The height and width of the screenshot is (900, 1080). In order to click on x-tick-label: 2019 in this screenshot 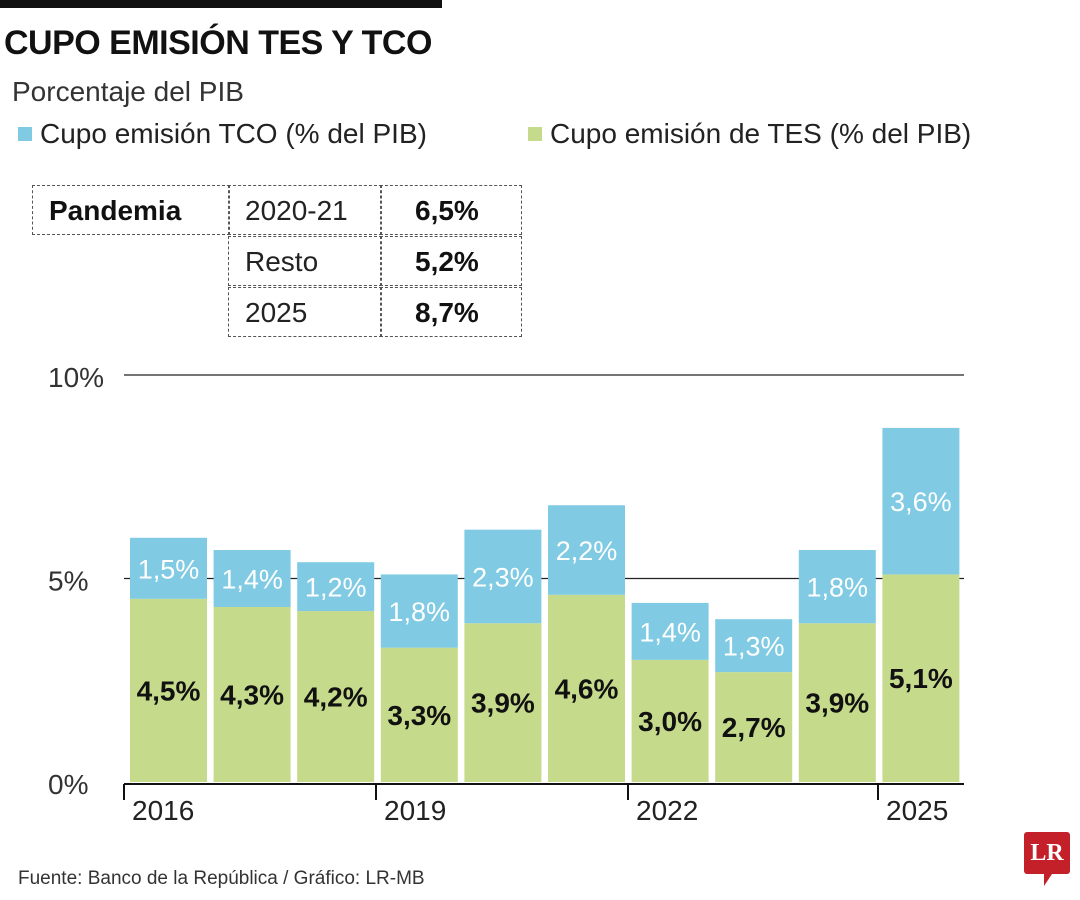, I will do `click(415, 810)`.